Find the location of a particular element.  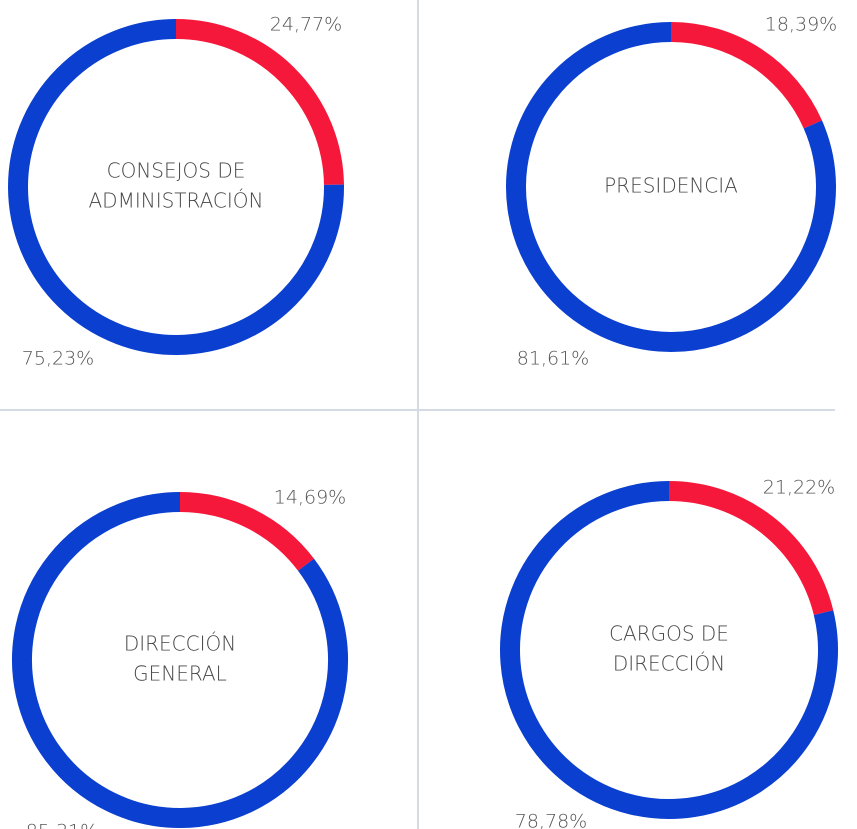

value-label: 85,31% is located at coordinates (62, 825).